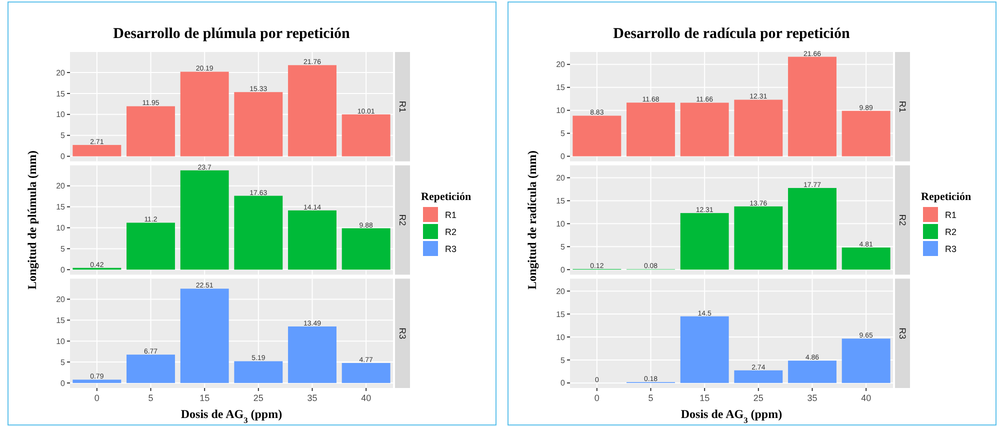 The width and height of the screenshot is (1000, 427). Describe the element at coordinates (532, 220) in the screenshot. I see `y-axis-title: Longitud de radícula (mm)` at that location.